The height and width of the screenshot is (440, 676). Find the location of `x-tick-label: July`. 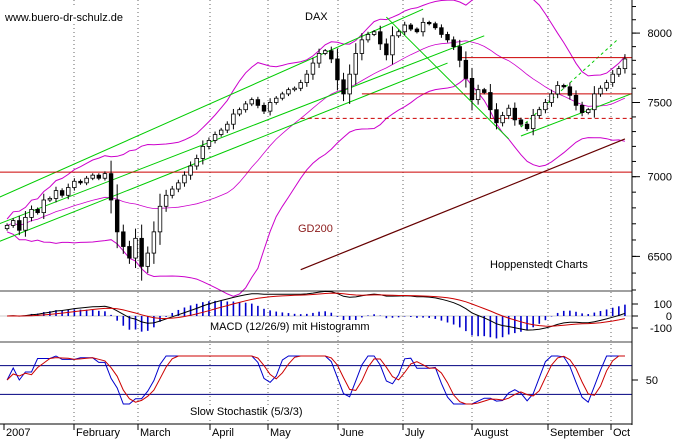

x-tick-label: July is located at coordinates (415, 433).